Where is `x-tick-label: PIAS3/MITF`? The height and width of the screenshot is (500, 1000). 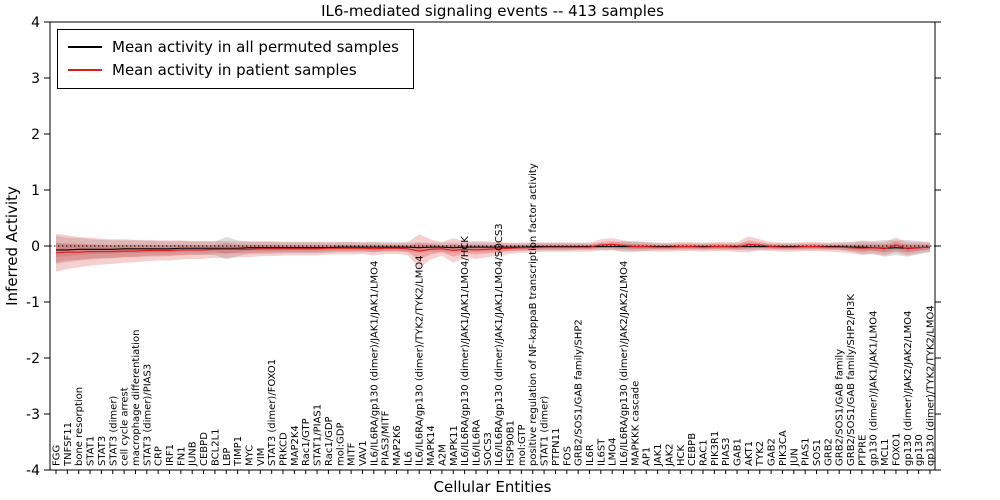 x-tick-label: PIAS3/MITF is located at coordinates (386, 438).